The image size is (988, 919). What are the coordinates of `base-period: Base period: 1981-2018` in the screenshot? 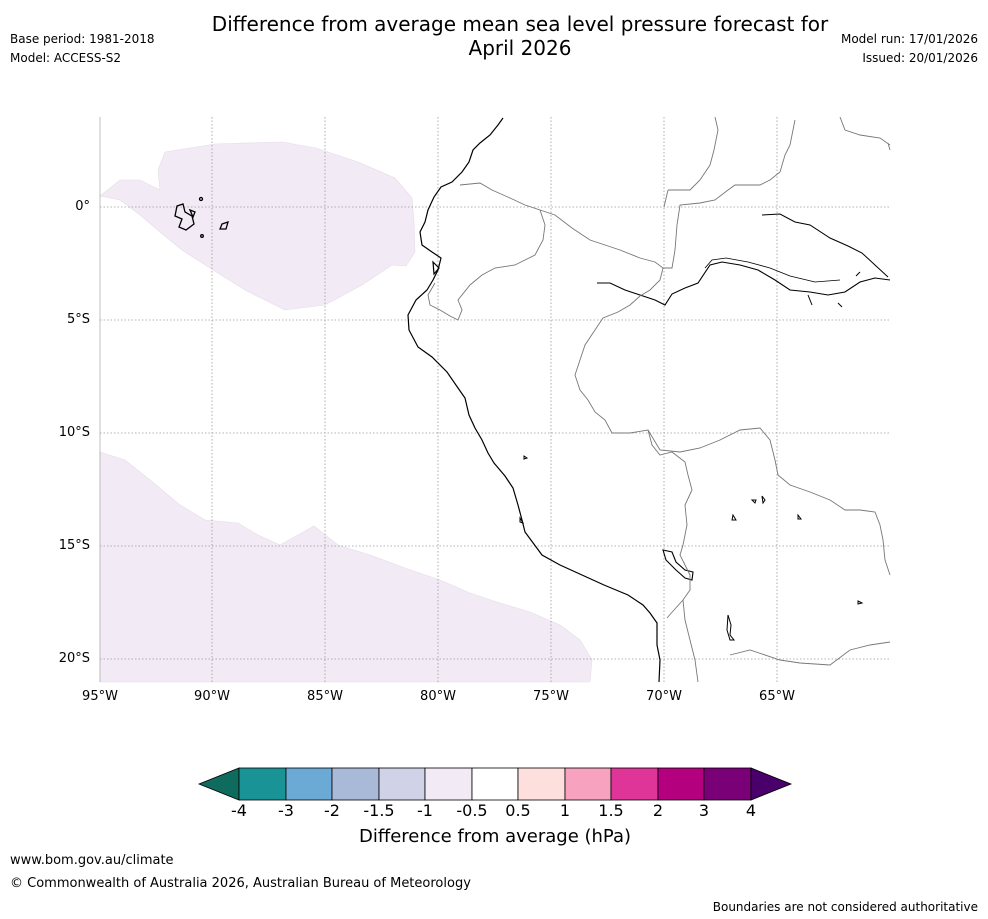 It's located at (82, 39).